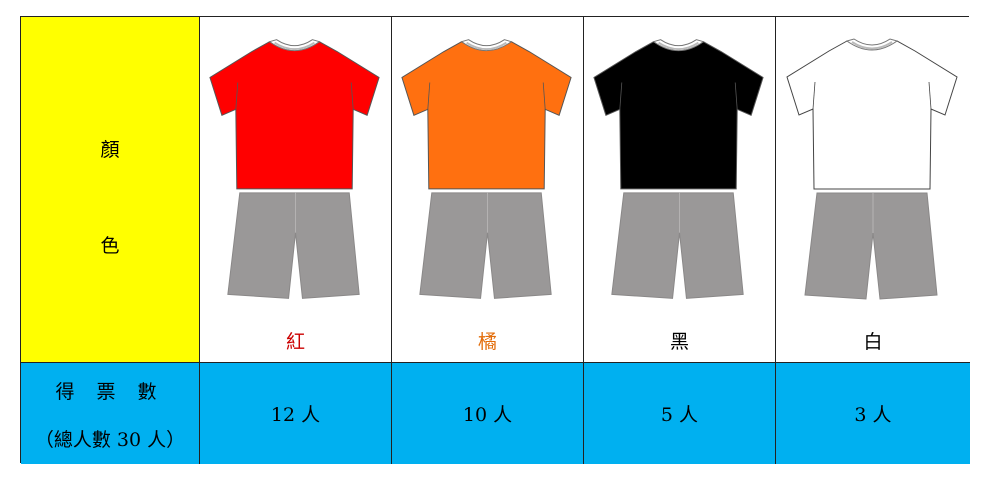  Describe the element at coordinates (295, 342) in the screenshot. I see `color-name-red: 紅` at that location.